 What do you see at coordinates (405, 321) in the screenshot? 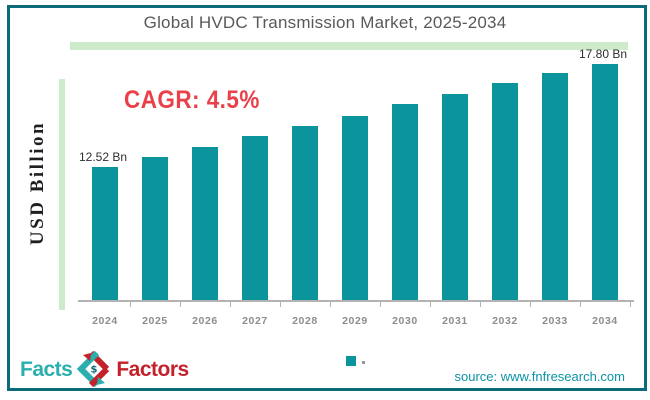
I see `x-axis-label-2030: 2030` at bounding box center [405, 321].